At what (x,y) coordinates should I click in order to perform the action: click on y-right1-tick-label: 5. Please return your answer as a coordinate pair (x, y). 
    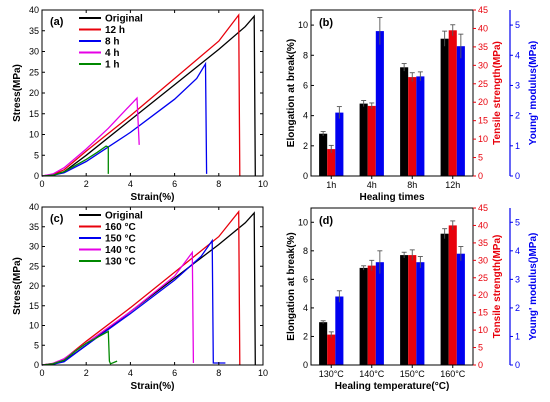
    Looking at the image, I should click on (480, 348).